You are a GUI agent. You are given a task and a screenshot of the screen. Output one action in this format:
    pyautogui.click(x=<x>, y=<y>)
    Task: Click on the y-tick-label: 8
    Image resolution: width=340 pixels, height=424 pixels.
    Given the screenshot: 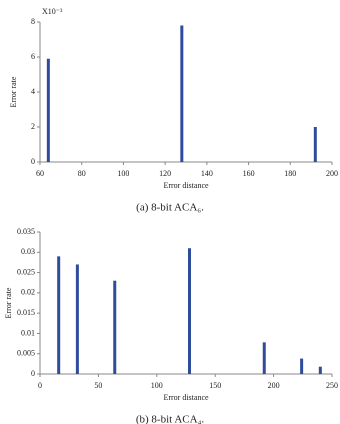 What is the action you would take?
    pyautogui.click(x=33, y=21)
    